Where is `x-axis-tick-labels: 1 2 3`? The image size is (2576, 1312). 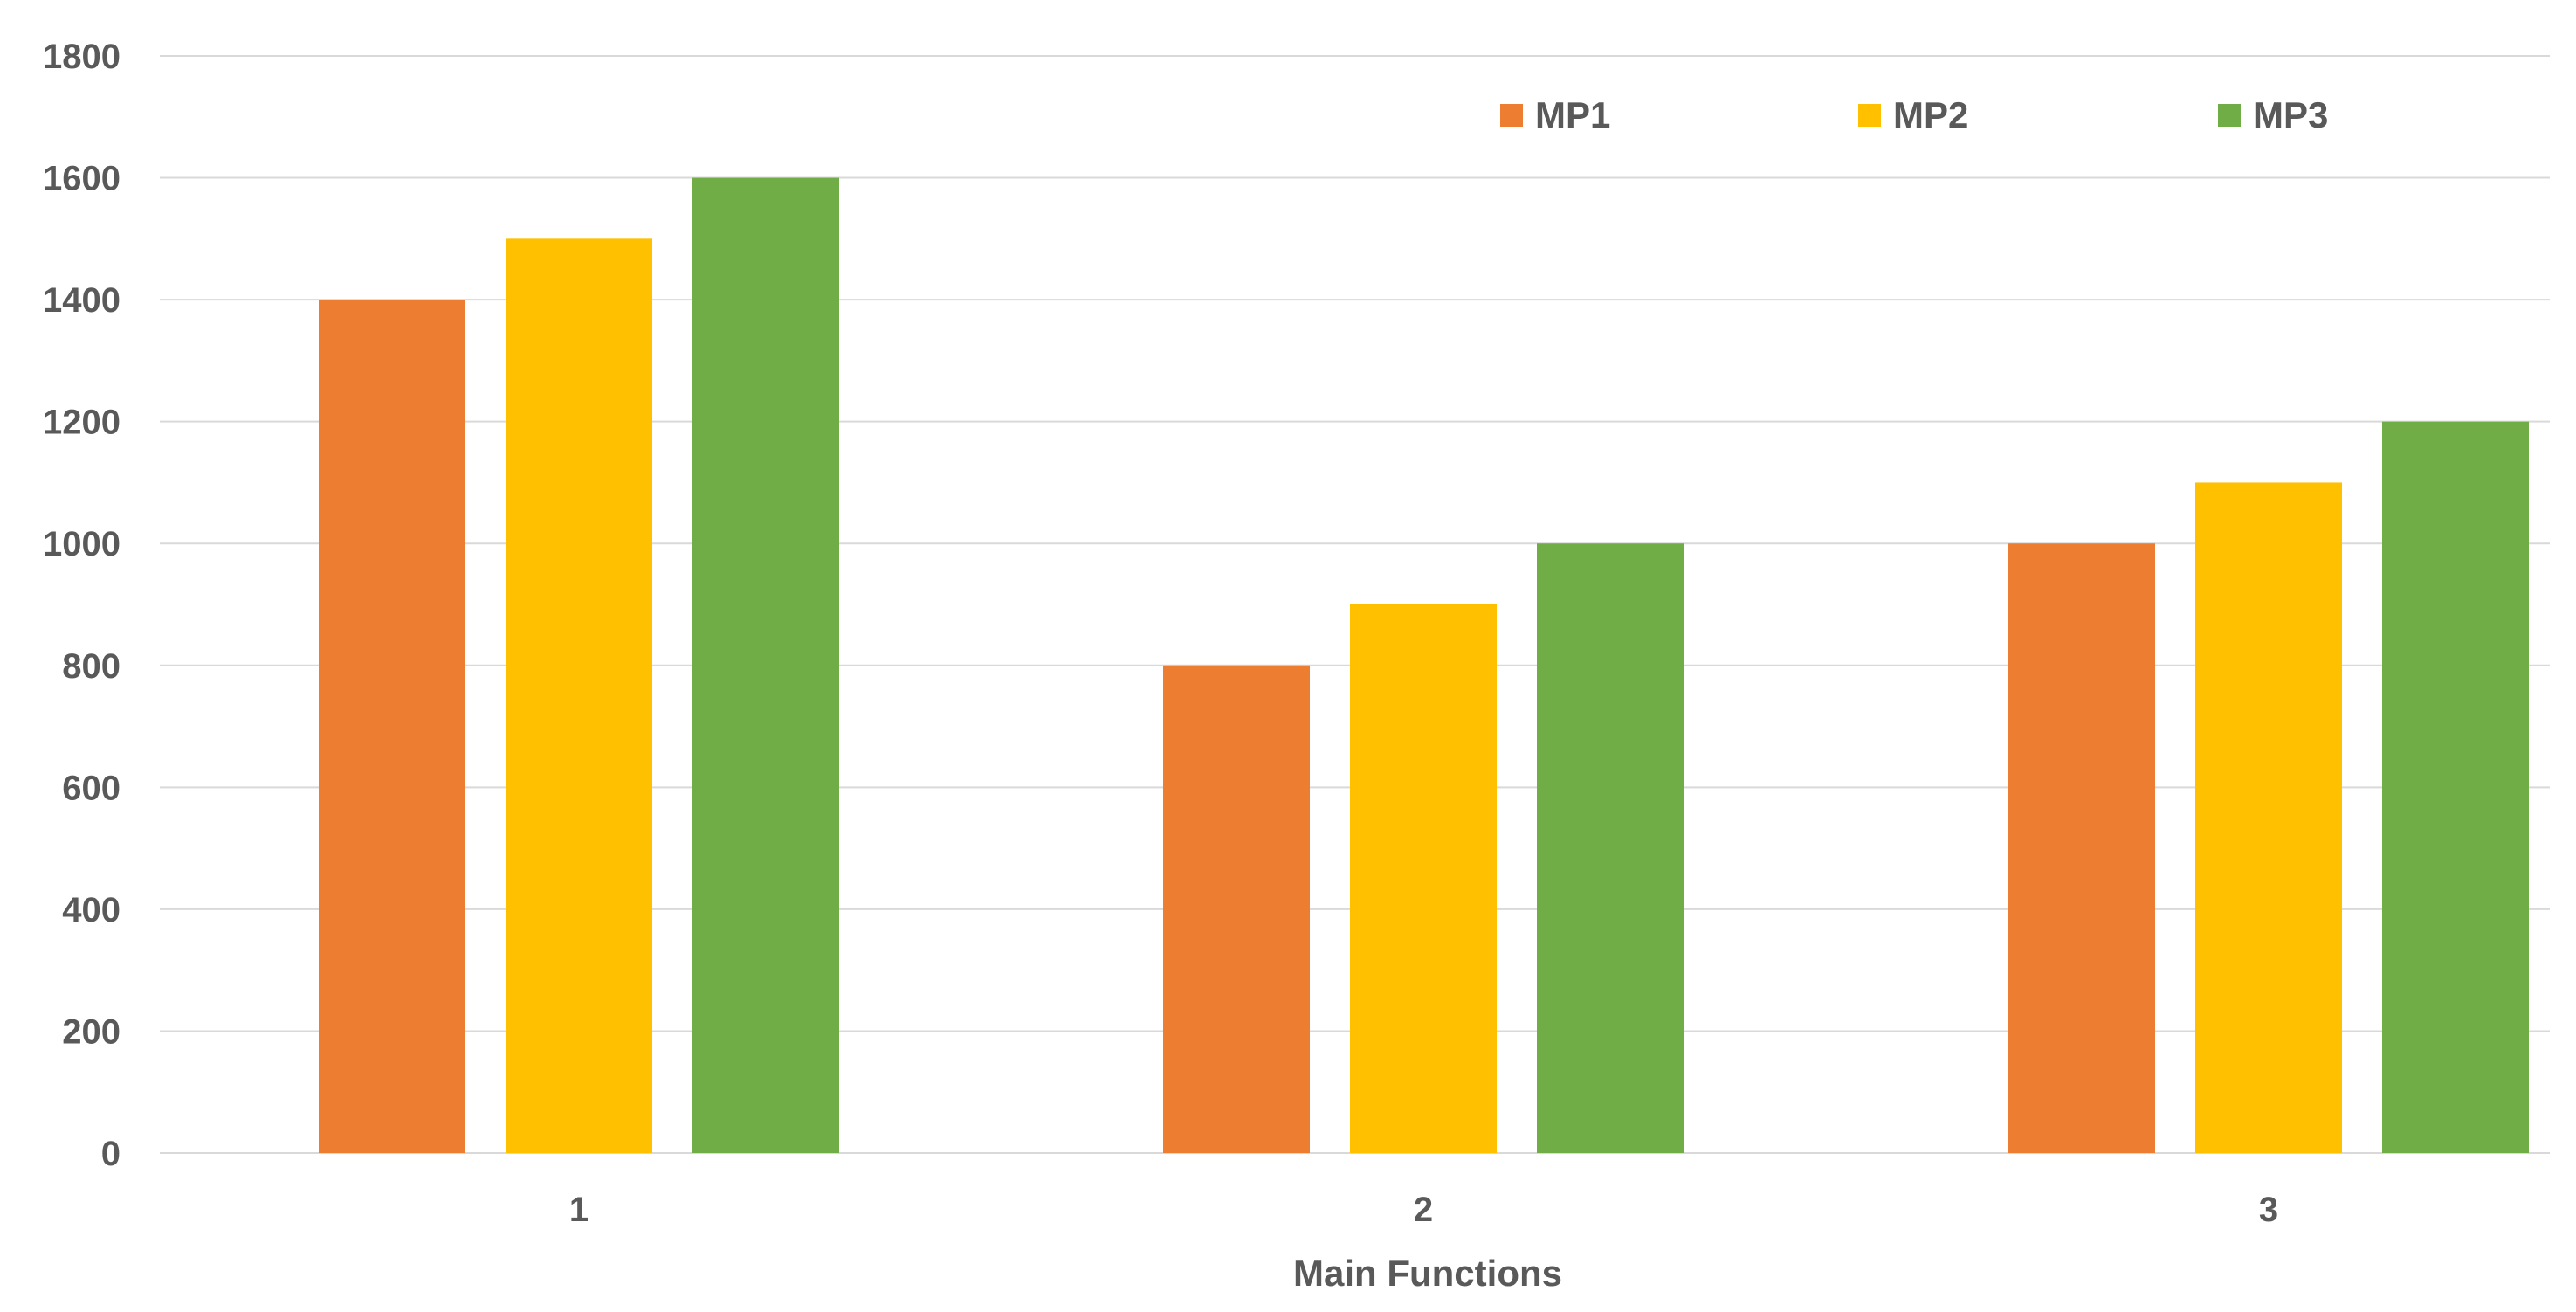
x-axis-tick-labels: 1 2 3 is located at coordinates (1423, 1210).